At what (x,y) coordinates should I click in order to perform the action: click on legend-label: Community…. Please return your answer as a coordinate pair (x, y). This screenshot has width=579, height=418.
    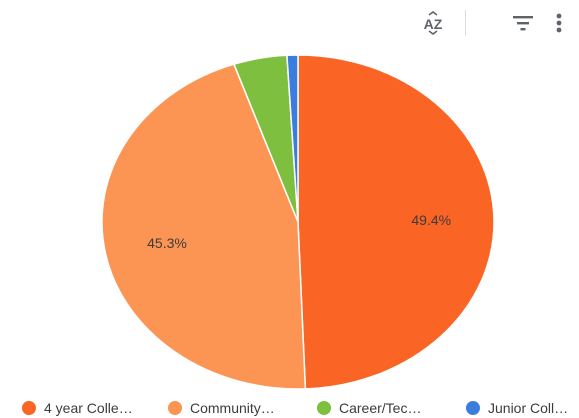
    Looking at the image, I should click on (232, 408).